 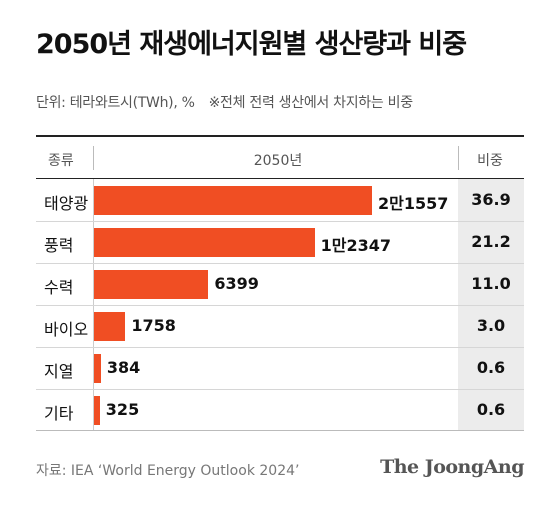 What do you see at coordinates (491, 283) in the screenshot?
I see `share-label: 11.0` at bounding box center [491, 283].